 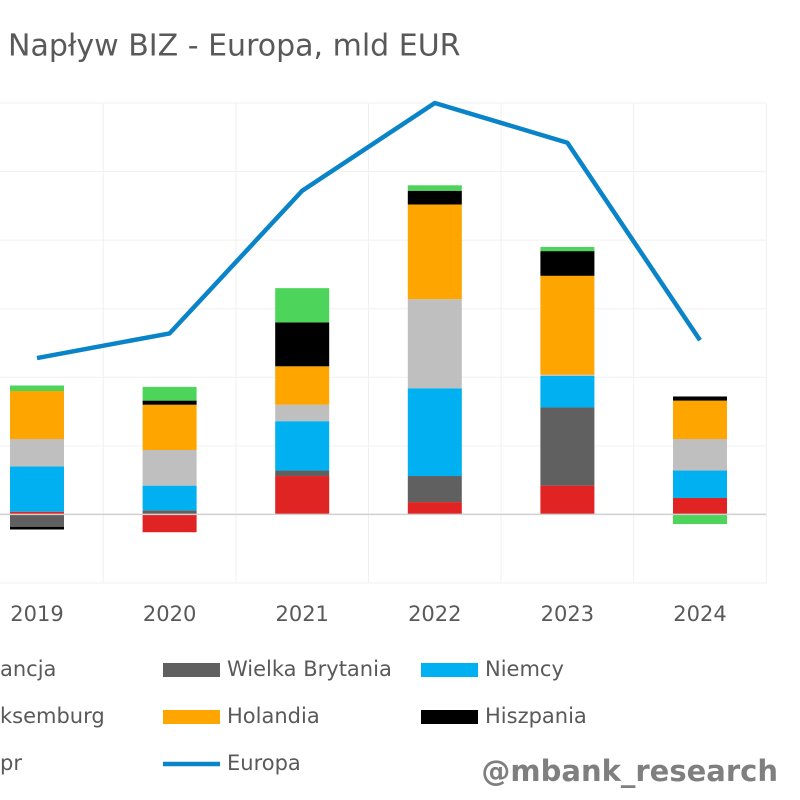 I want to click on legend-label: pr, so click(x=11, y=763).